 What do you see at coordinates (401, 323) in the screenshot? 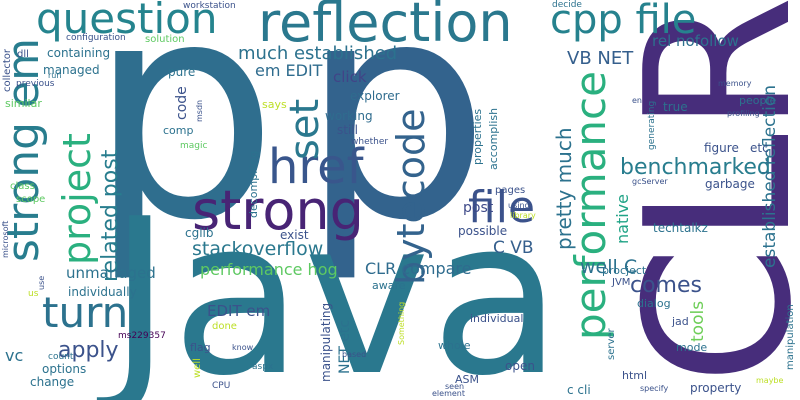
I see `word-something: Something` at bounding box center [401, 323].